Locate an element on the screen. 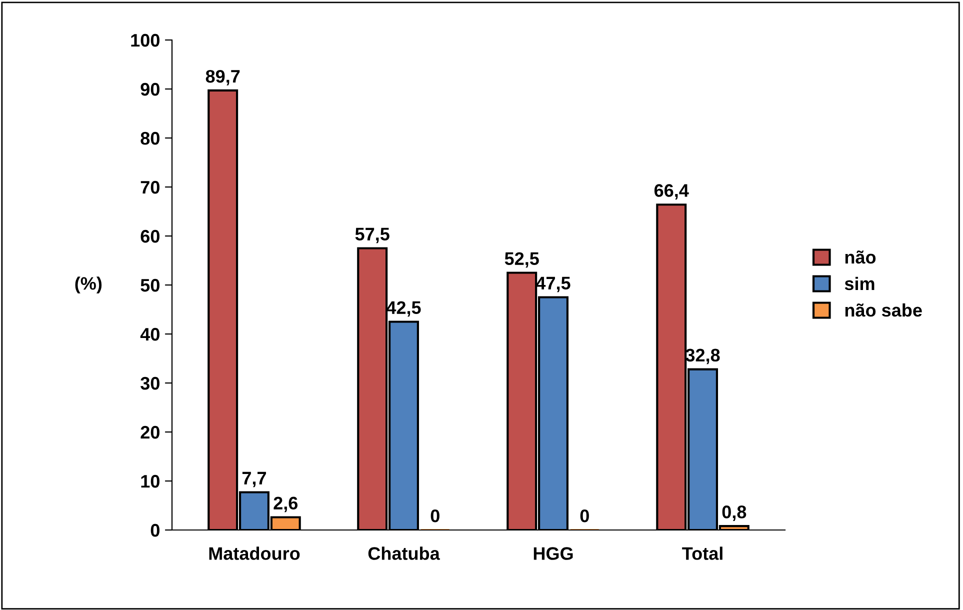 Image resolution: width=963 pixels, height=610 pixels. data-label: 47,5 is located at coordinates (553, 284).